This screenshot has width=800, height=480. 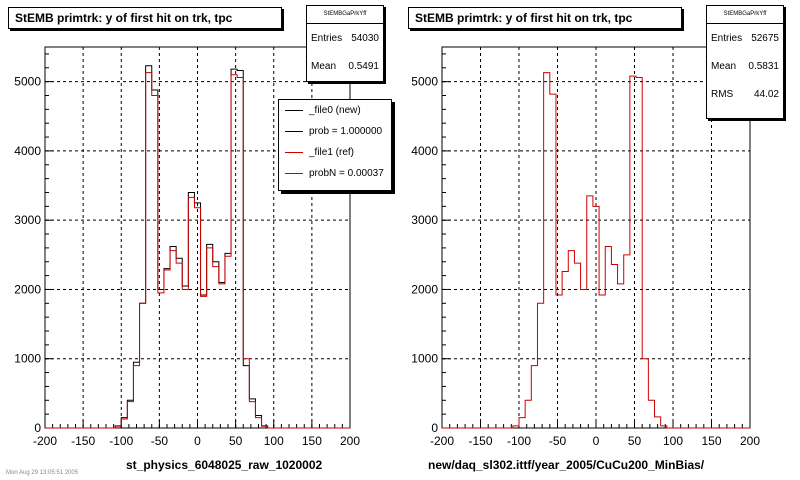 What do you see at coordinates (274, 441) in the screenshot?
I see `chart-1-x-tick-label: 100` at bounding box center [274, 441].